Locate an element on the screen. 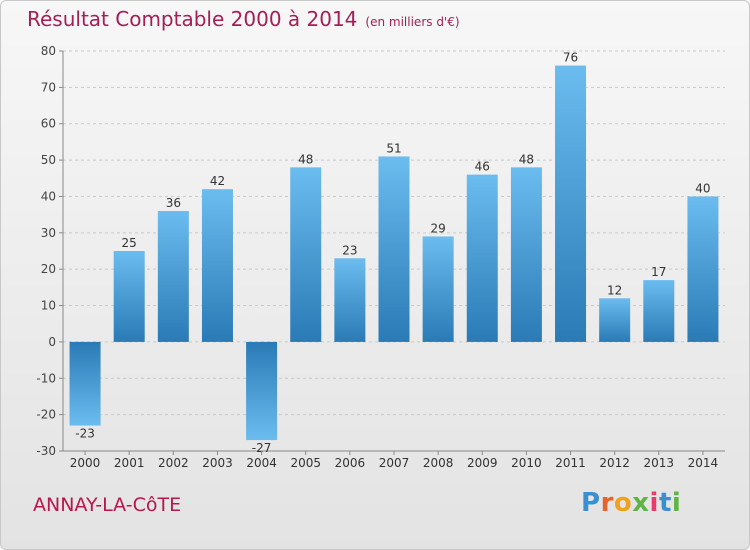 This screenshot has height=550, width=750. commune-name: ANNAY-LA-CôTE is located at coordinates (107, 505).